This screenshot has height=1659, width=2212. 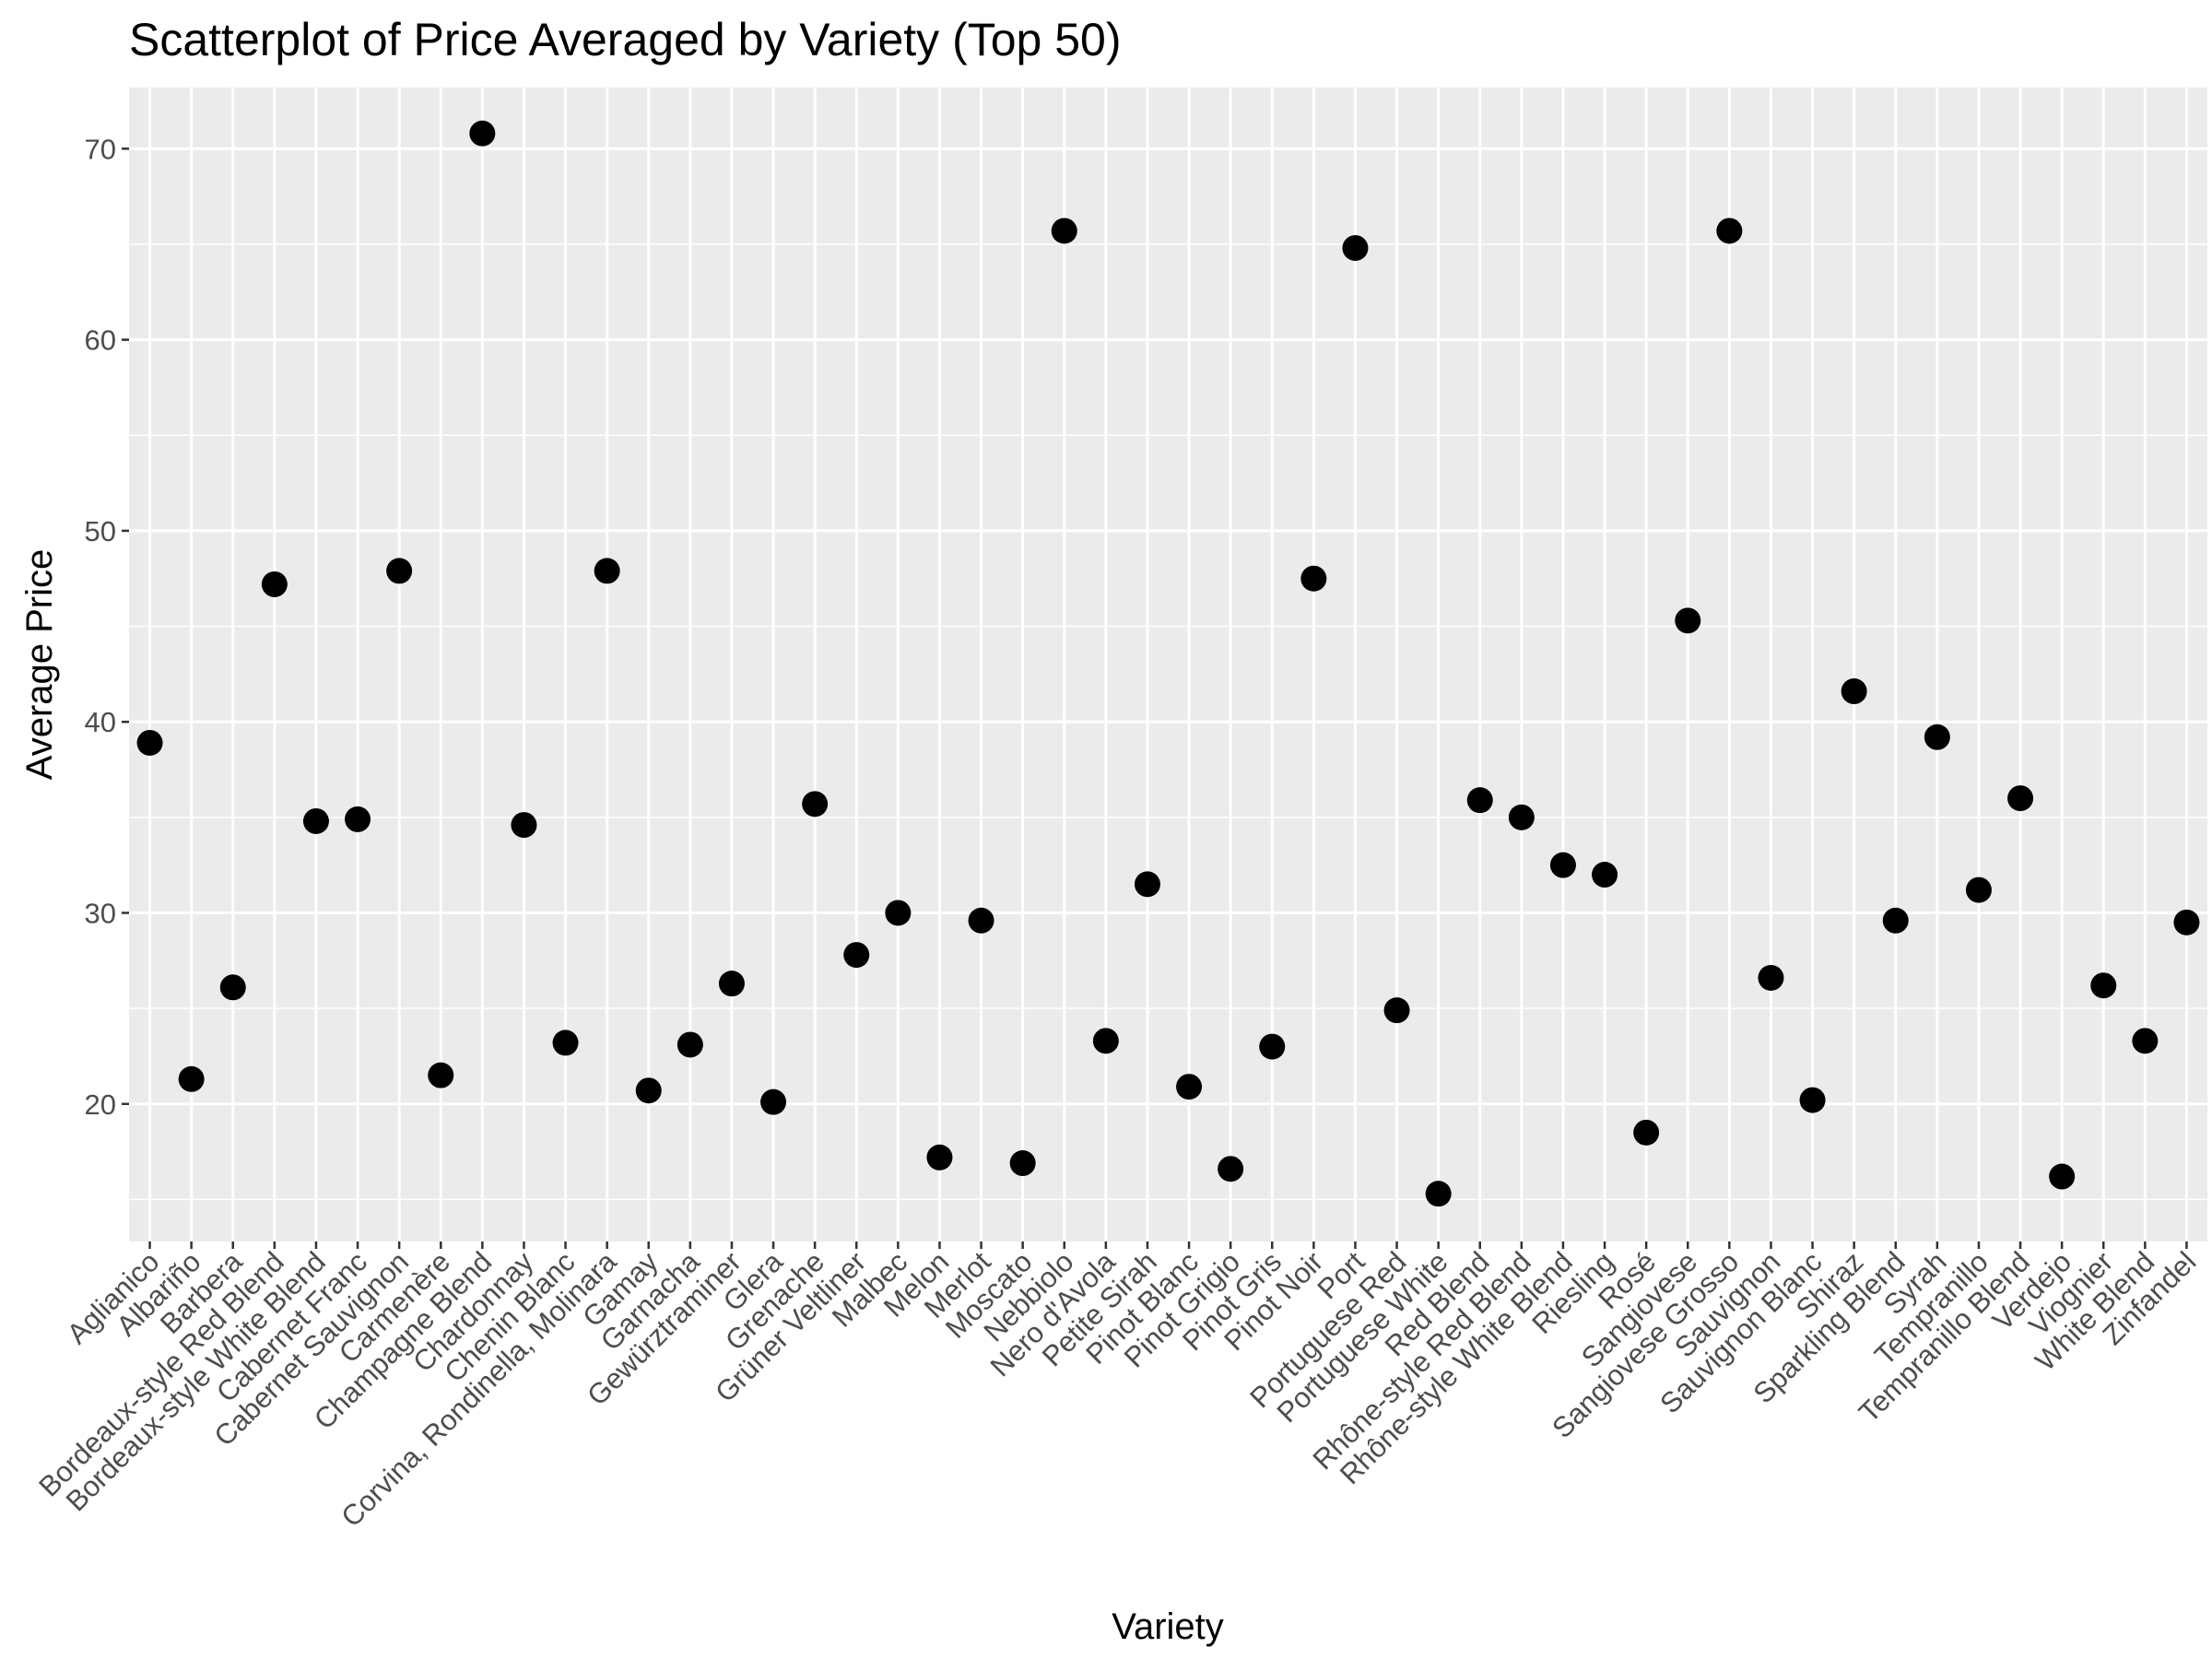 I want to click on y-tick-label: 30, so click(x=100, y=913).